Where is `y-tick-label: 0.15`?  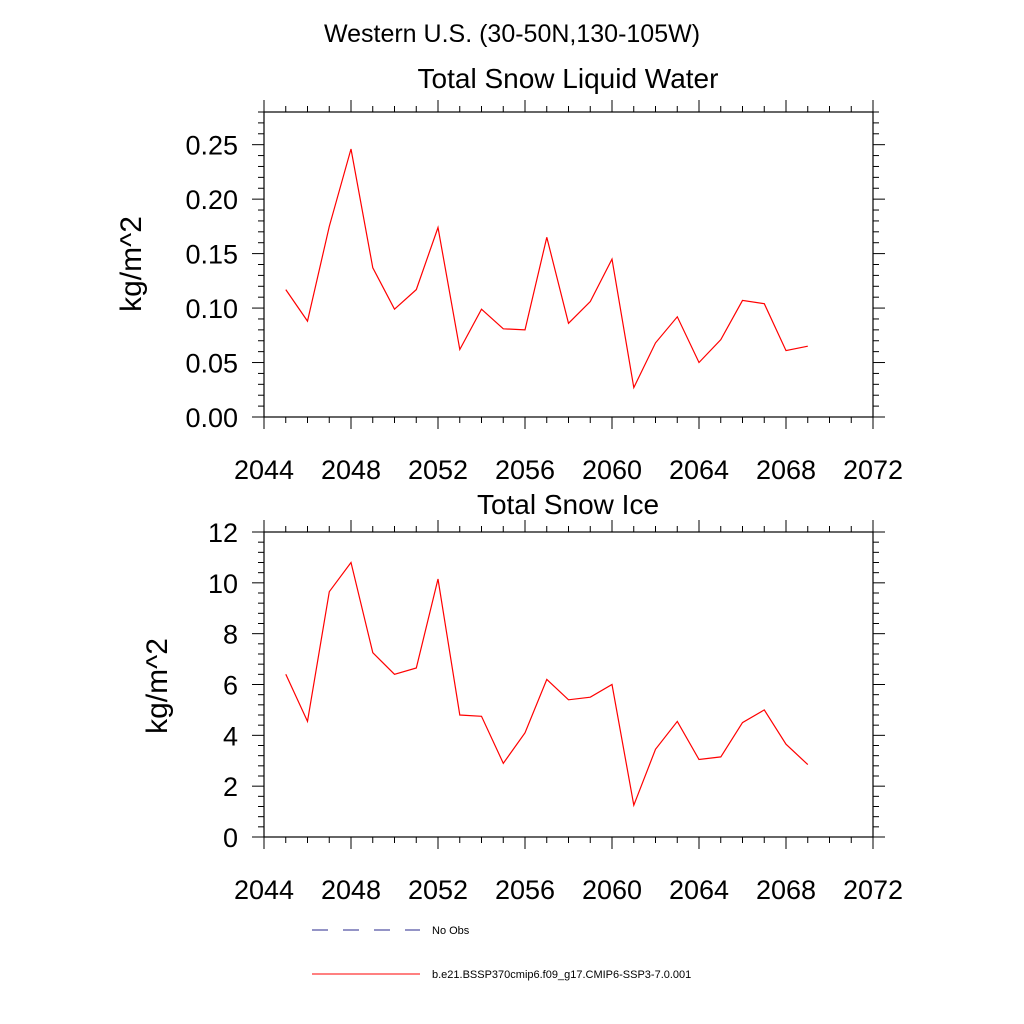
y-tick-label: 0.15 is located at coordinates (211, 255).